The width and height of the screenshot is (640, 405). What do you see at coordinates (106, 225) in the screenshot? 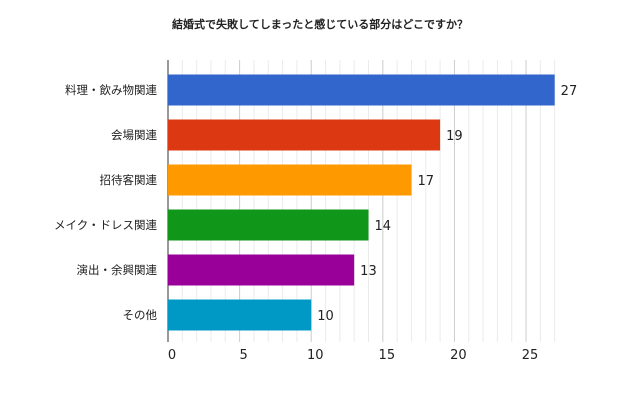
I see `category-label: メイク・ドレス関連` at bounding box center [106, 225].